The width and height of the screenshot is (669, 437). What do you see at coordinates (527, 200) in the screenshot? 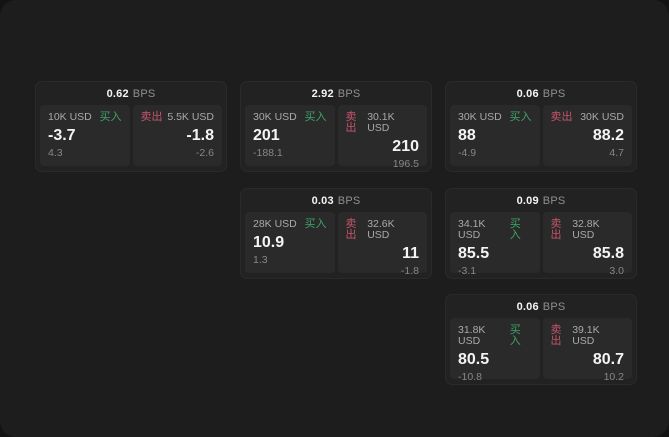
I see `bps-value: 0.09` at bounding box center [527, 200].